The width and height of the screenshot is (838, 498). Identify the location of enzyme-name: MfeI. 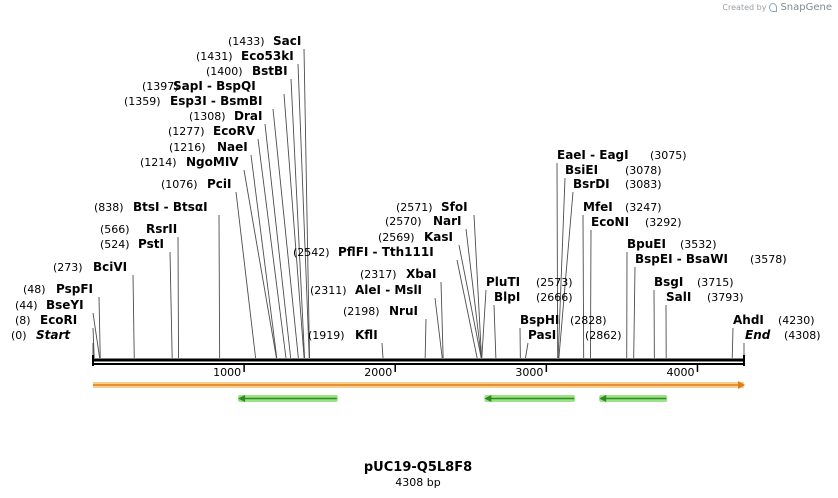
(598, 207).